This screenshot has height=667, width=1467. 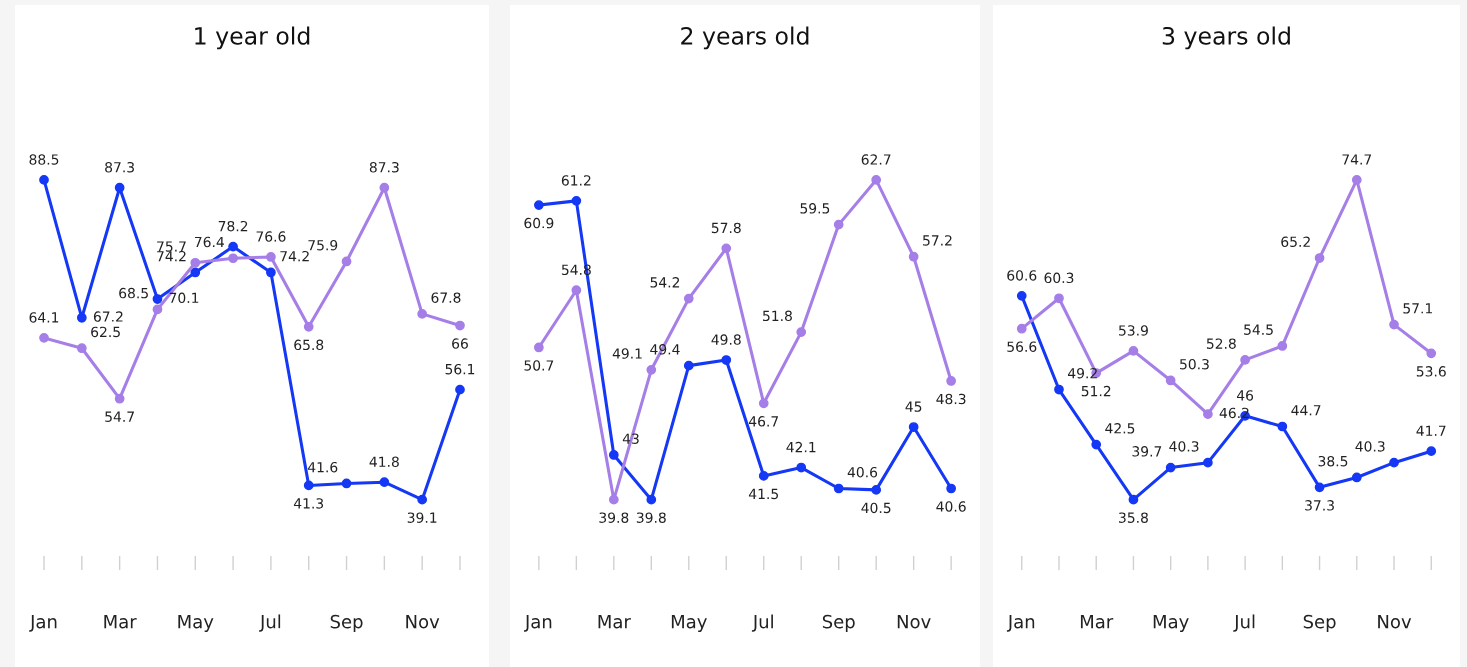 I want to click on data-label: 51.2, so click(x=1096, y=391).